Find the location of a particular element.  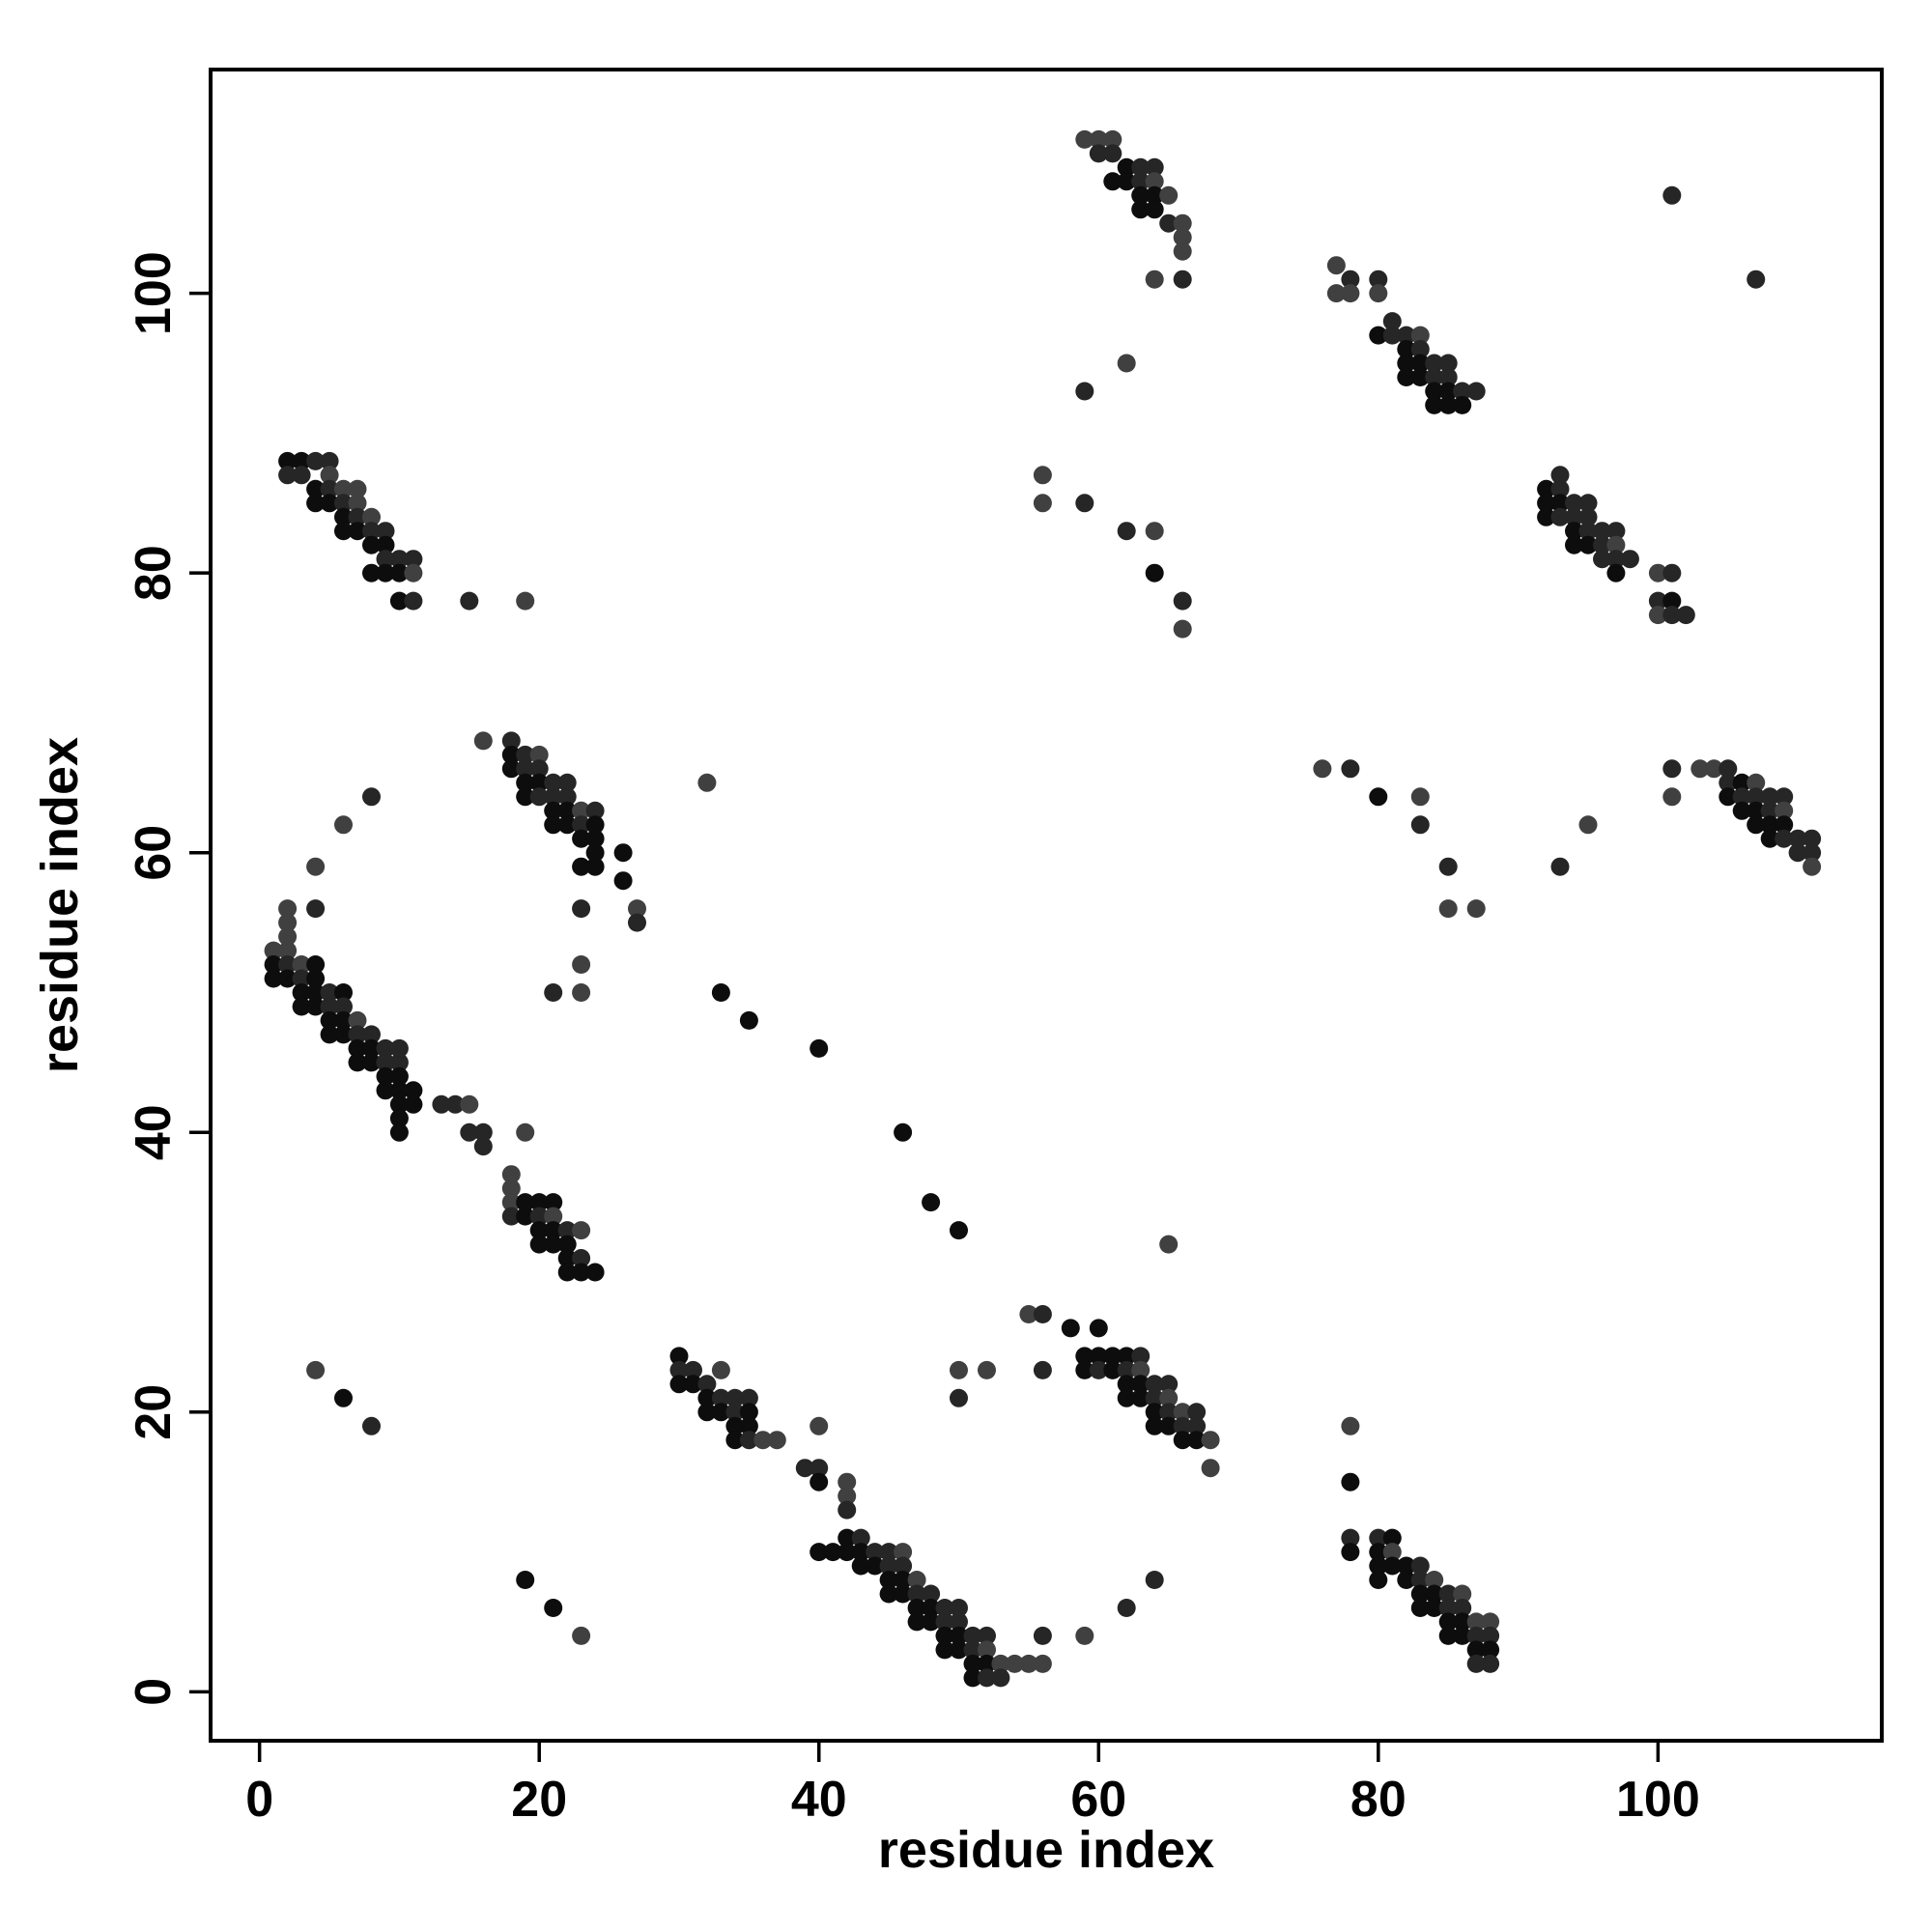

x-tick-label: 80 is located at coordinates (1378, 1800).